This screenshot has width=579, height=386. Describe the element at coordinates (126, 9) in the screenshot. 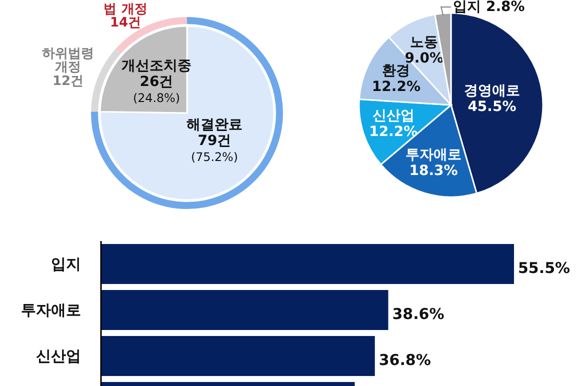

I see `slice-label: 법 개정` at that location.